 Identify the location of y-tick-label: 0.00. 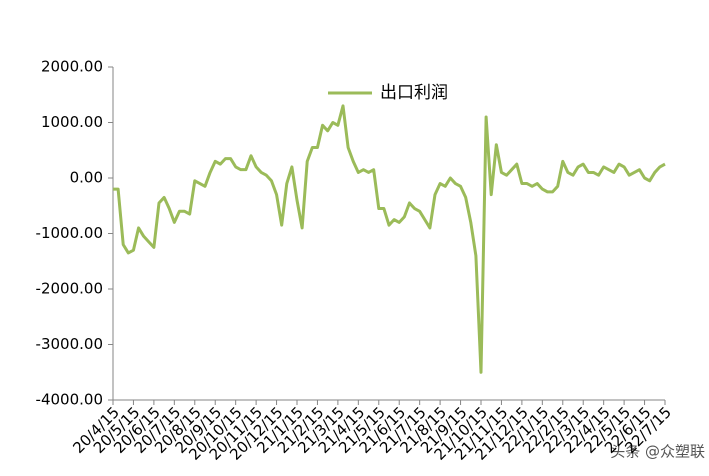
(86, 178).